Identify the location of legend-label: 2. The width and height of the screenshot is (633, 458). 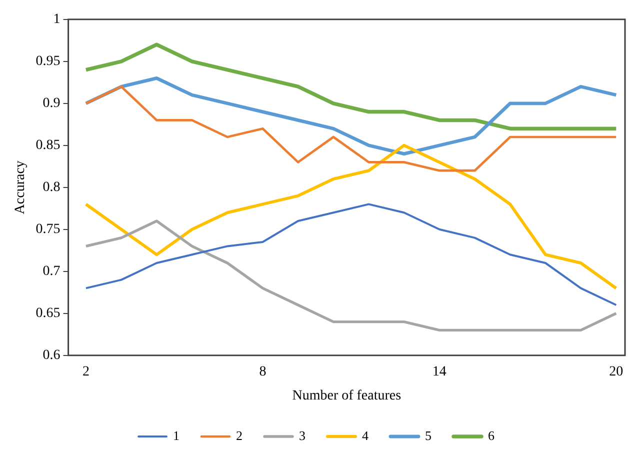
(239, 435).